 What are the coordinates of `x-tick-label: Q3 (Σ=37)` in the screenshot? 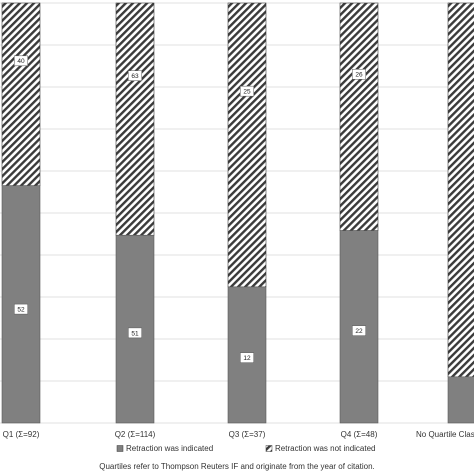 It's located at (247, 434).